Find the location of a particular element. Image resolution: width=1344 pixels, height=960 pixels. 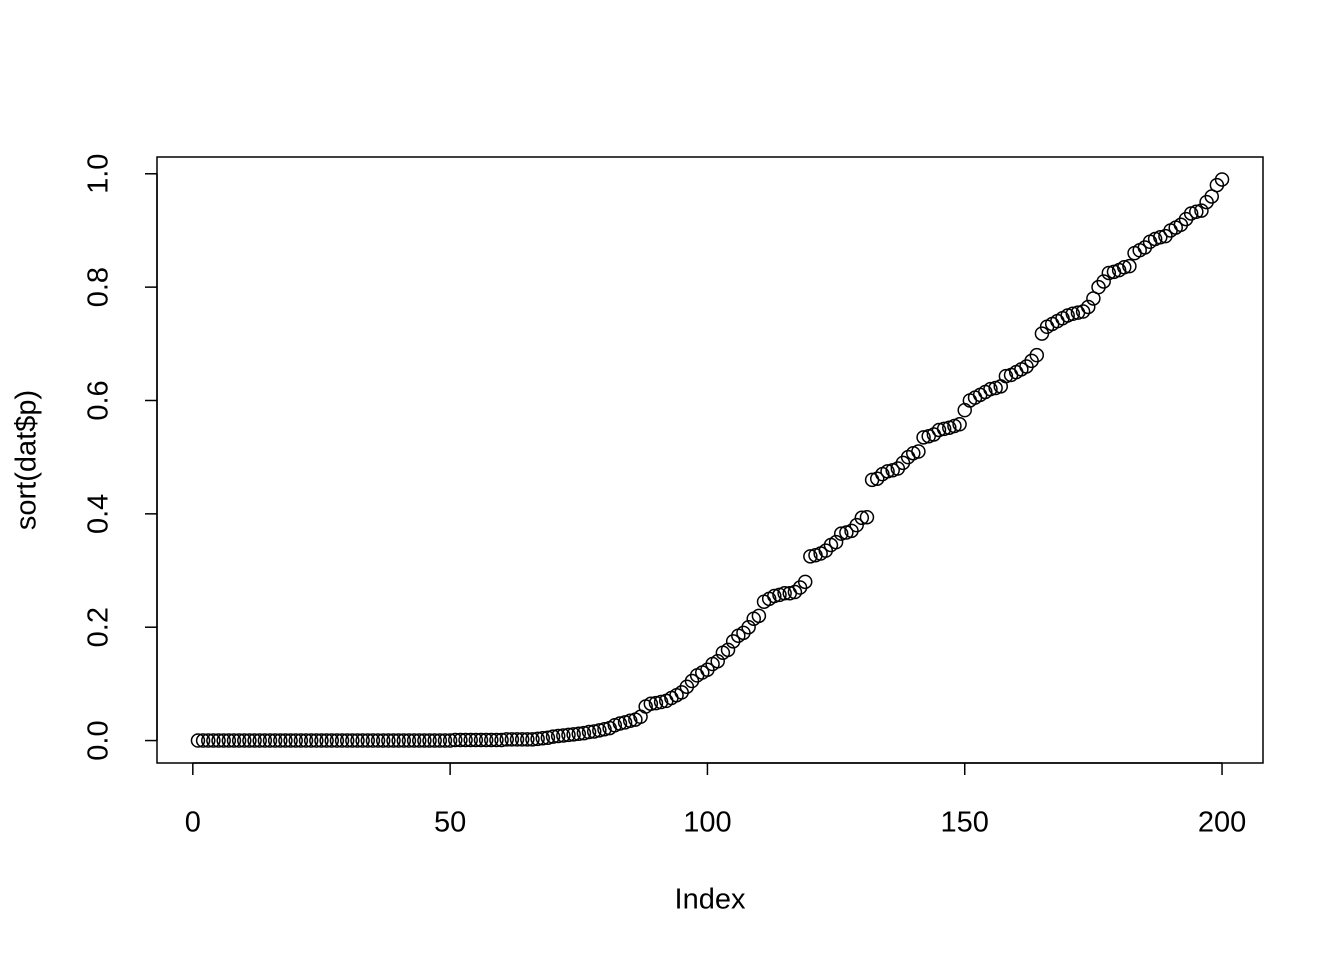

x-axis-label: Index is located at coordinates (710, 900).